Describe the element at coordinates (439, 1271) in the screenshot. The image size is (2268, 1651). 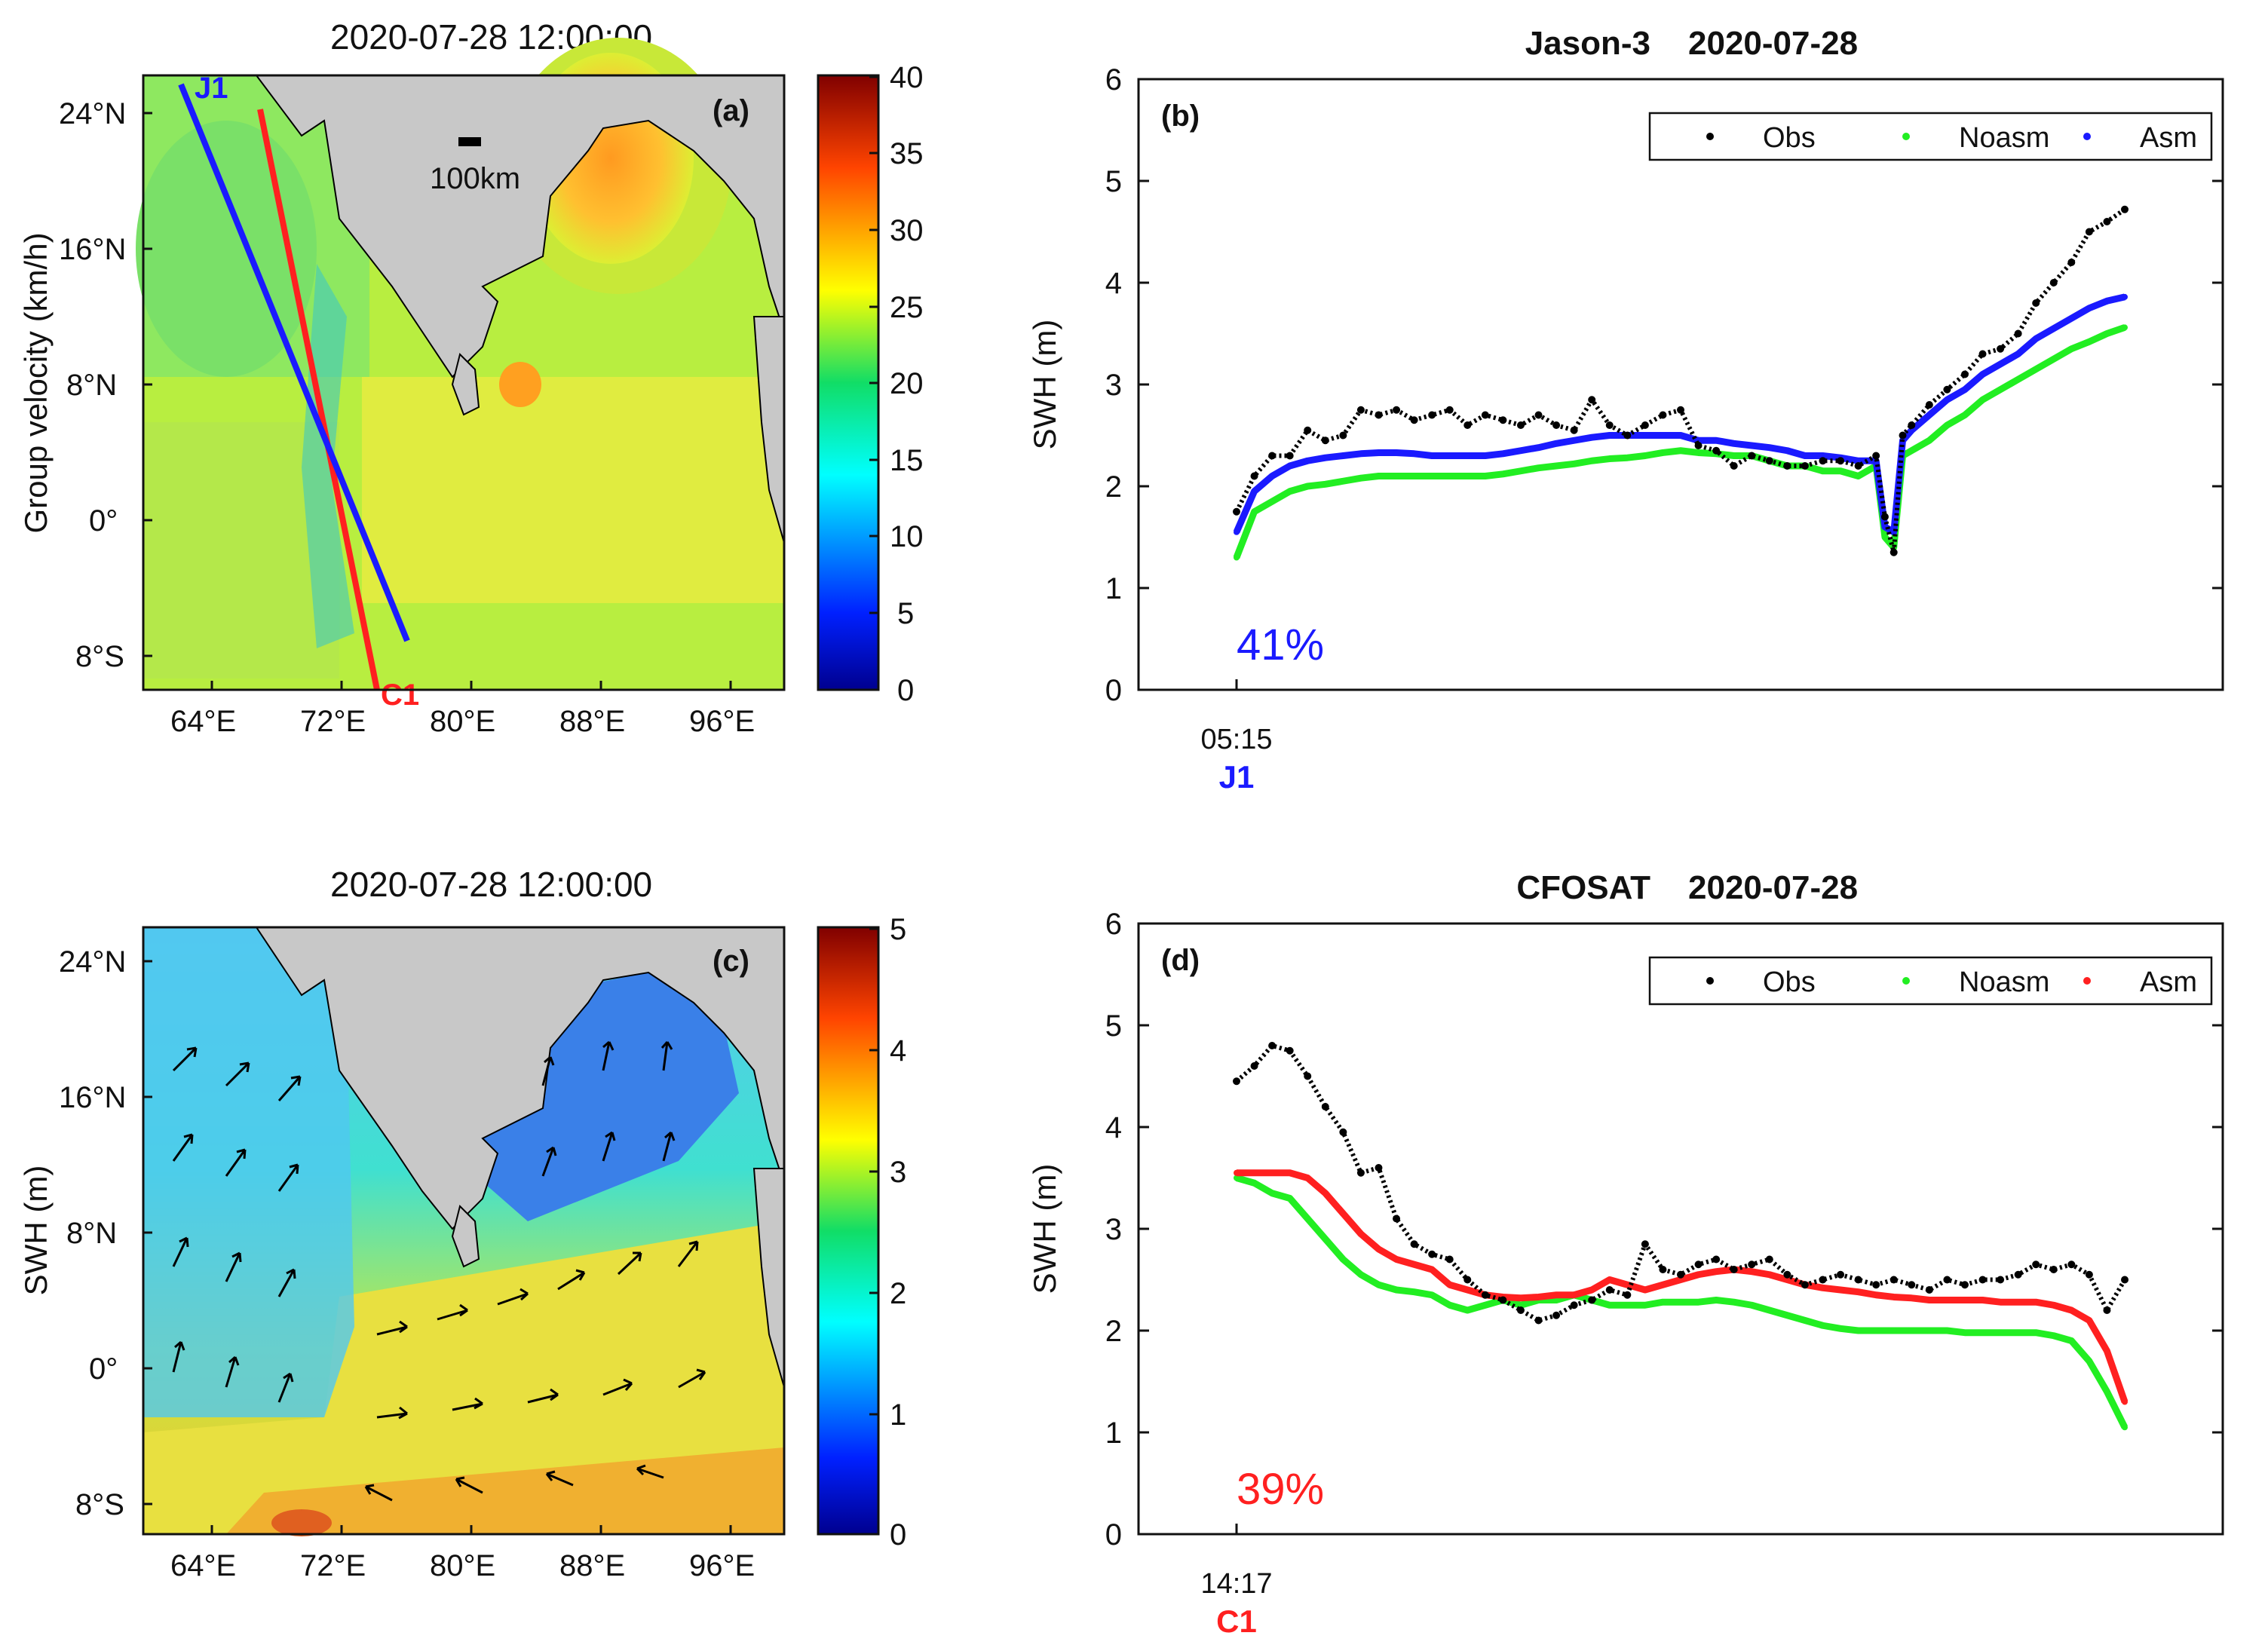
I see `wind-arrows` at that location.